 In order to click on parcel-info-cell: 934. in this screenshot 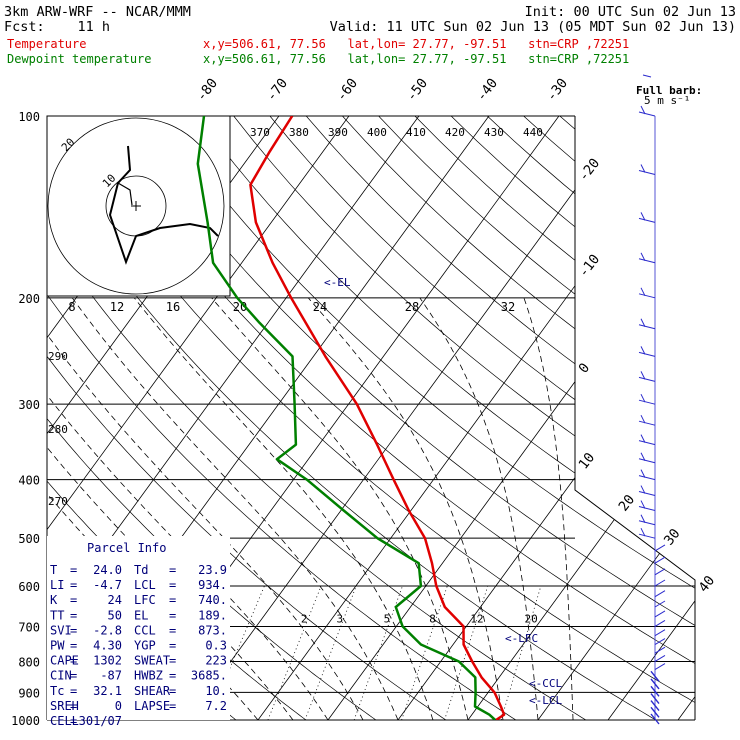, I will do `click(212, 585)`.